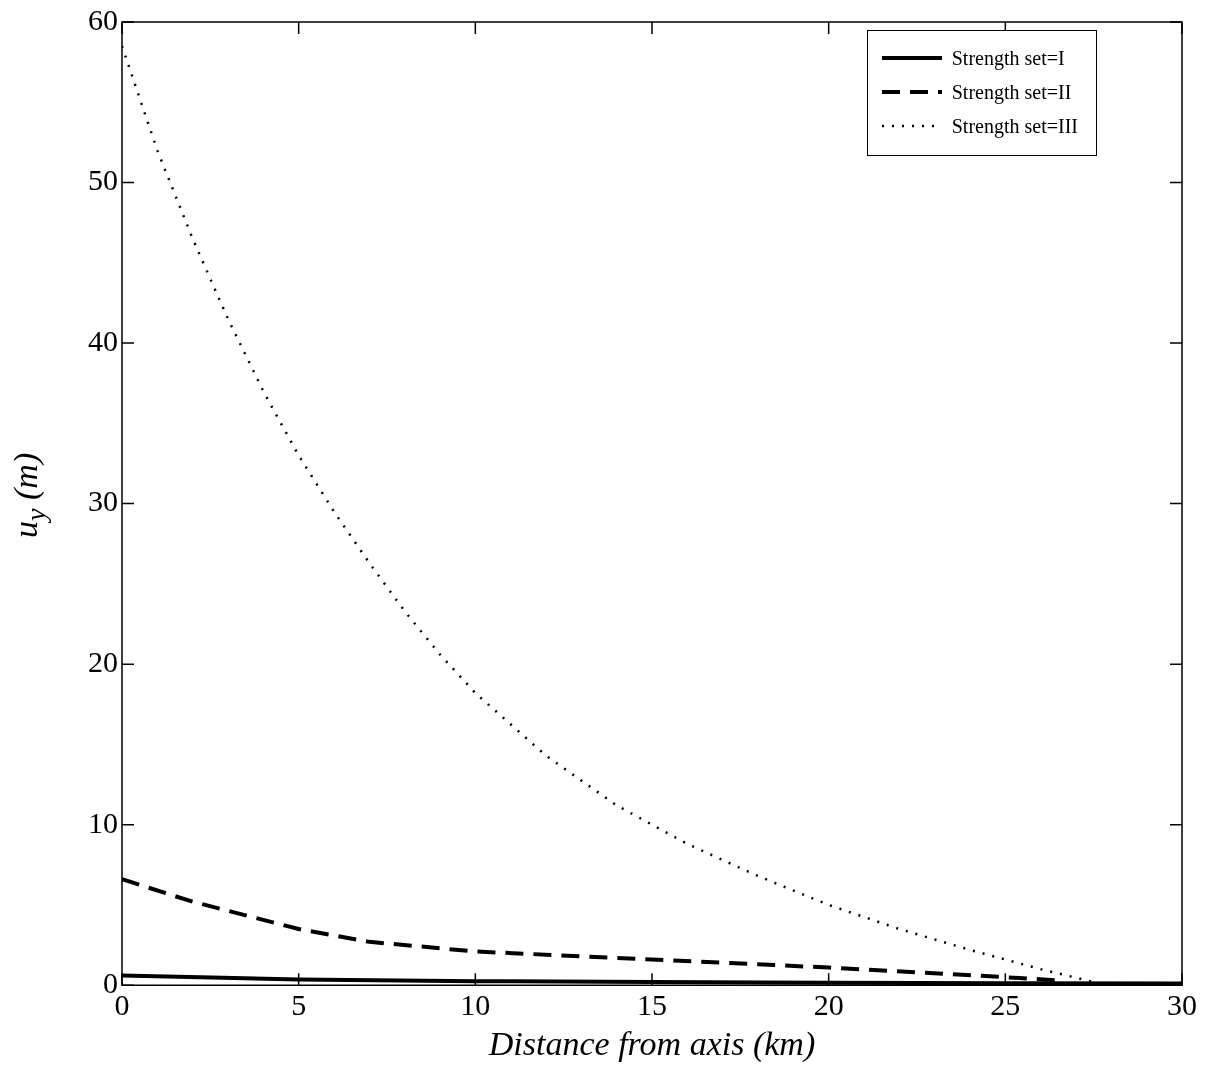  Describe the element at coordinates (1005, 1005) in the screenshot. I see `x-tick-label: 25` at that location.